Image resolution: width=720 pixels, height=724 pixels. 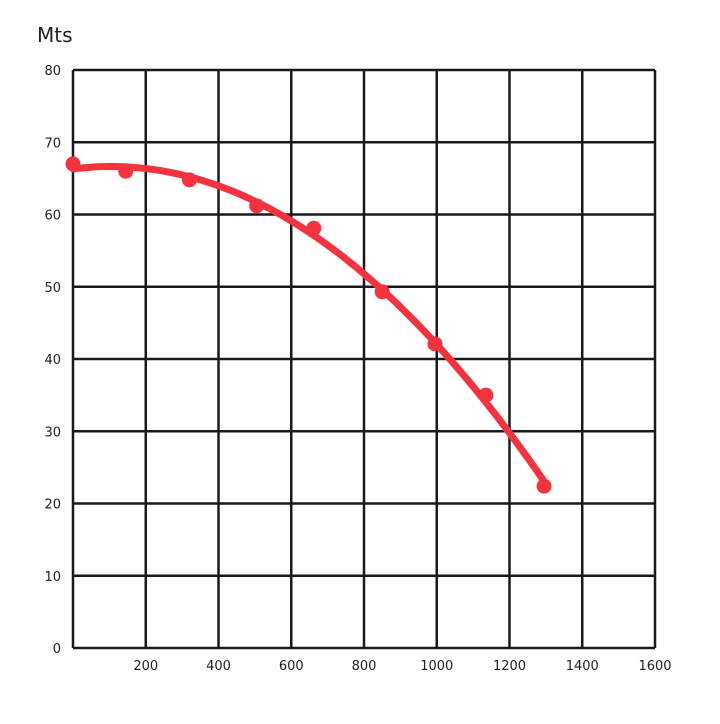 I want to click on y-tick-label: 50, so click(x=52, y=288).